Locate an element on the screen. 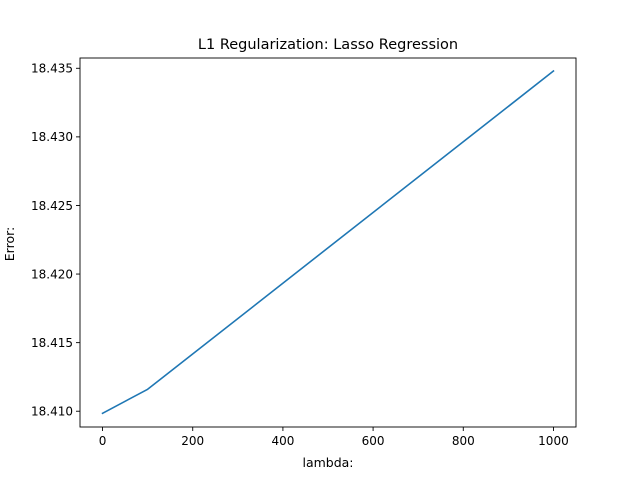 The height and width of the screenshot is (484, 640). y-tick-label: 18.430 is located at coordinates (52, 137).